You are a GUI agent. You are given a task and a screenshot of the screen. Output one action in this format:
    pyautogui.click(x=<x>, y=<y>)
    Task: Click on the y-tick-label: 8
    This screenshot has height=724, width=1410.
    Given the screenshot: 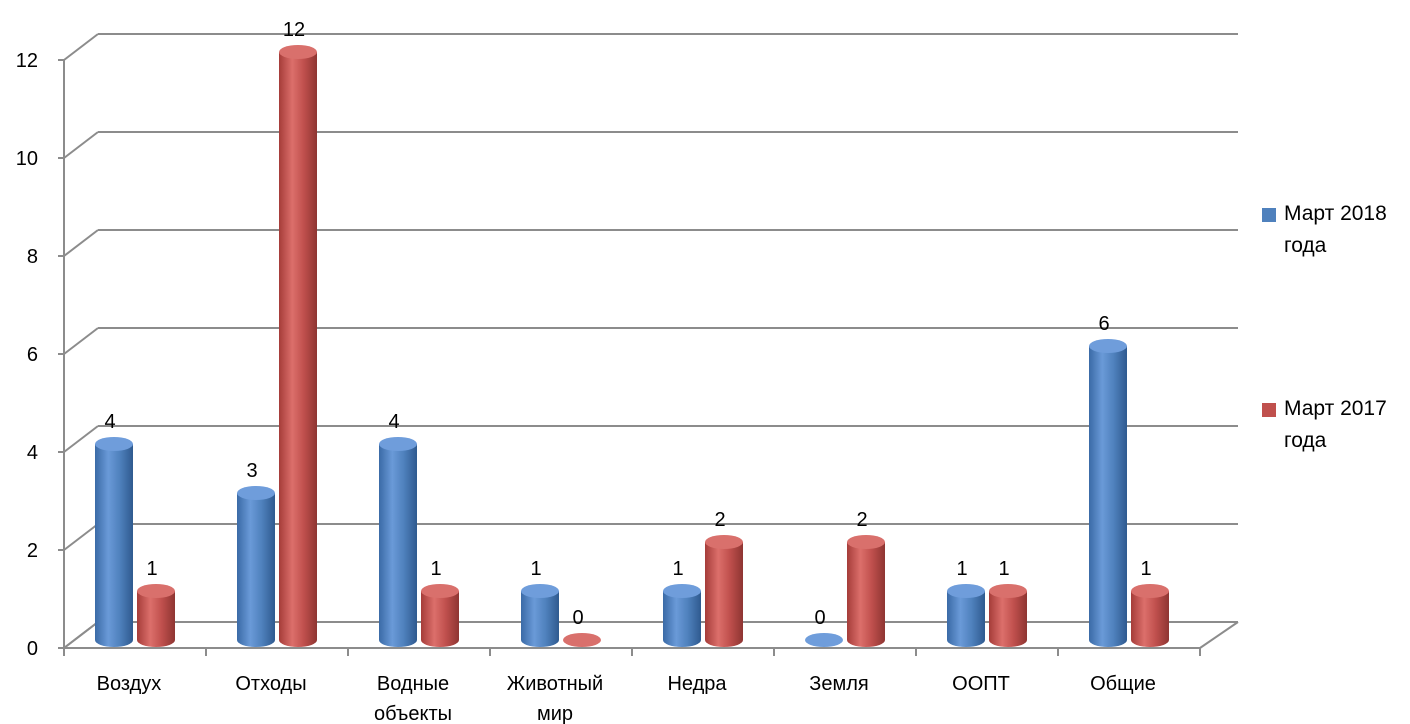 What is the action you would take?
    pyautogui.click(x=32, y=257)
    